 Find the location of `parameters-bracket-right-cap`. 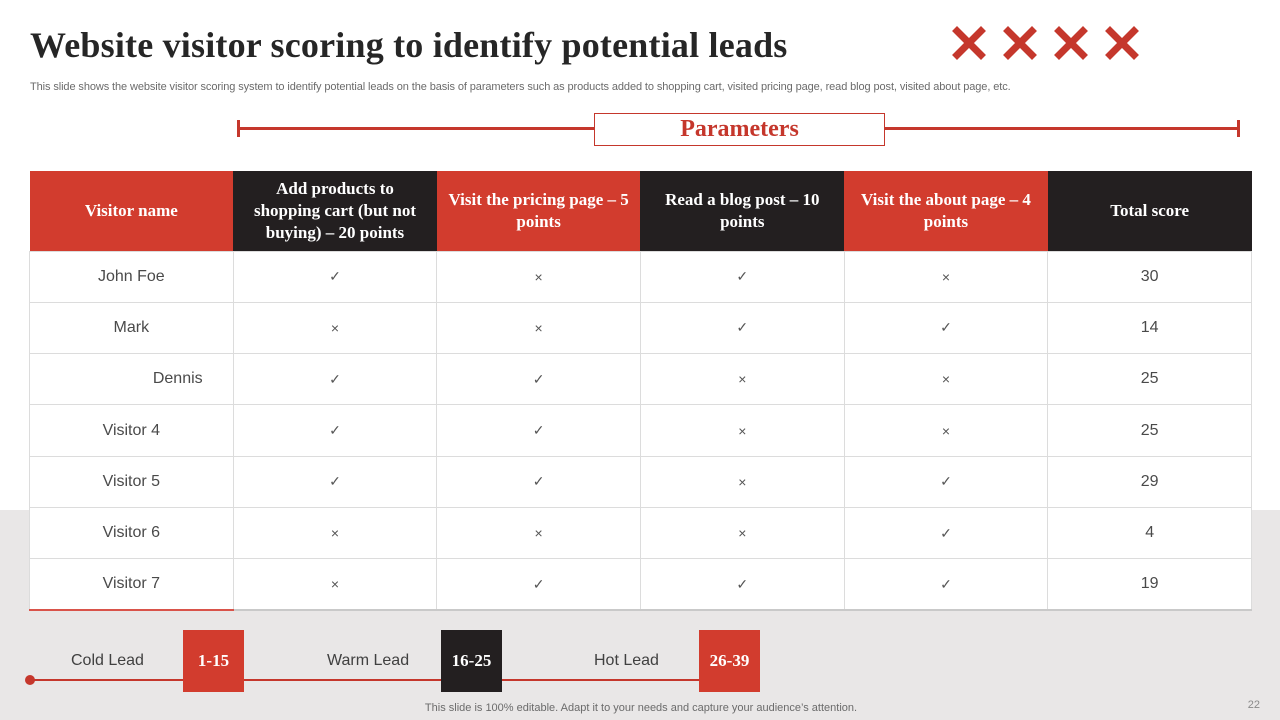

parameters-bracket-right-cap is located at coordinates (1238, 128).